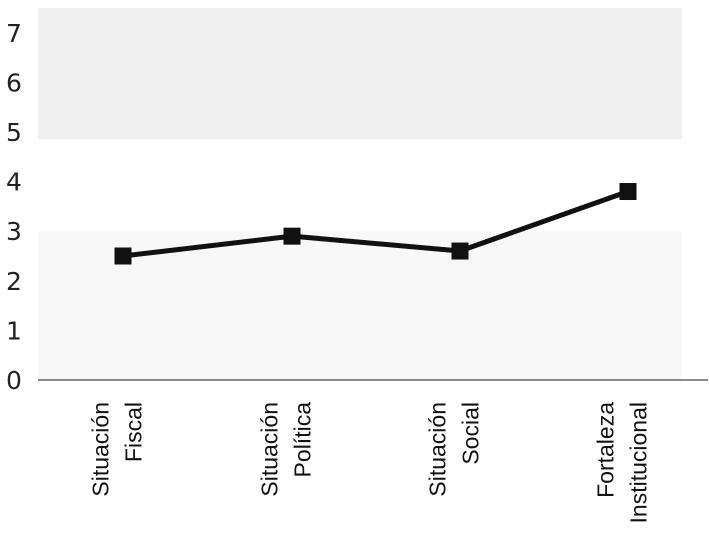 The height and width of the screenshot is (559, 709). Describe the element at coordinates (303, 440) in the screenshot. I see `x-category-label: Política` at that location.